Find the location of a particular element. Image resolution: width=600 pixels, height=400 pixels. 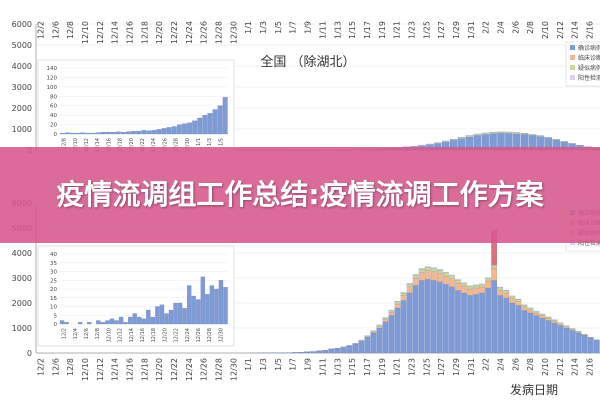

x-tick-label: 2/12 is located at coordinates (560, 30).